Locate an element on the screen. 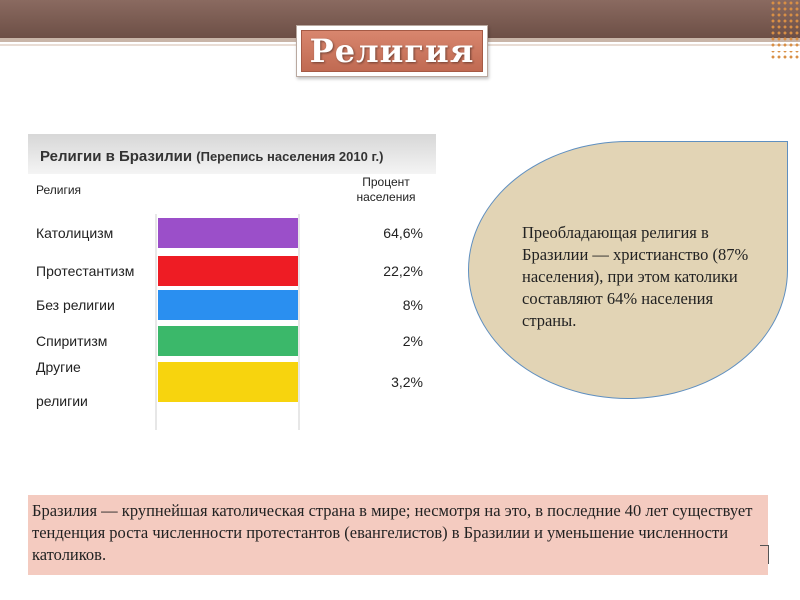 This screenshot has width=800, height=600. slide-title-plate: Религия is located at coordinates (392, 51).